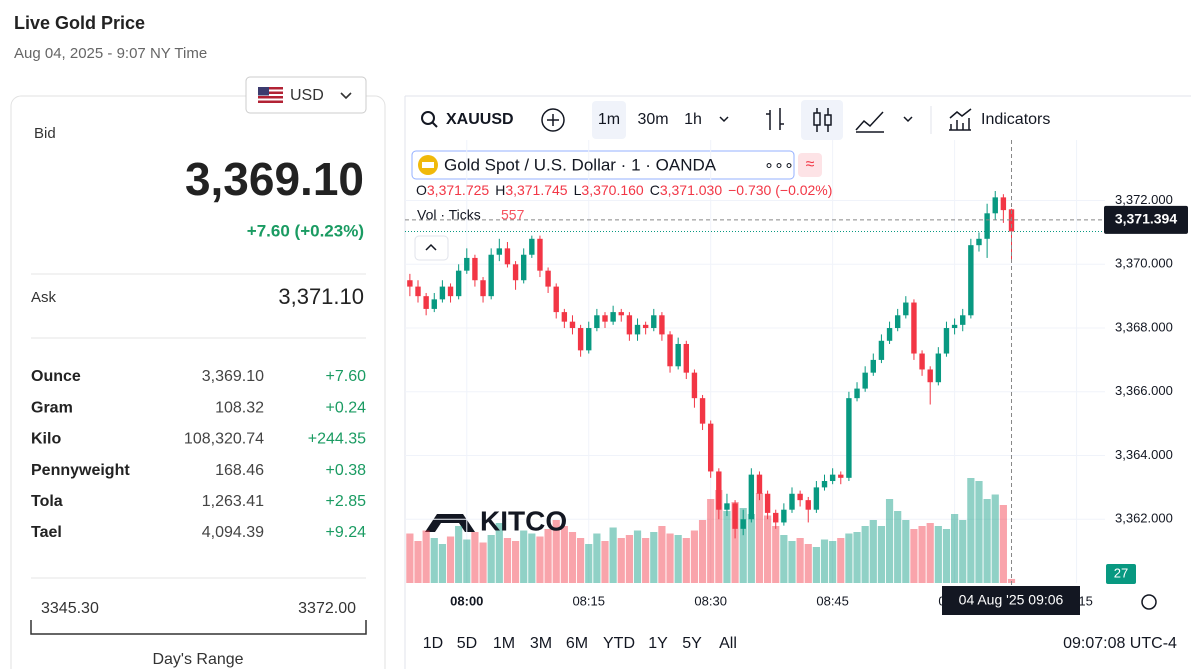 The image size is (1191, 669). What do you see at coordinates (728, 643) in the screenshot?
I see `period: All` at bounding box center [728, 643].